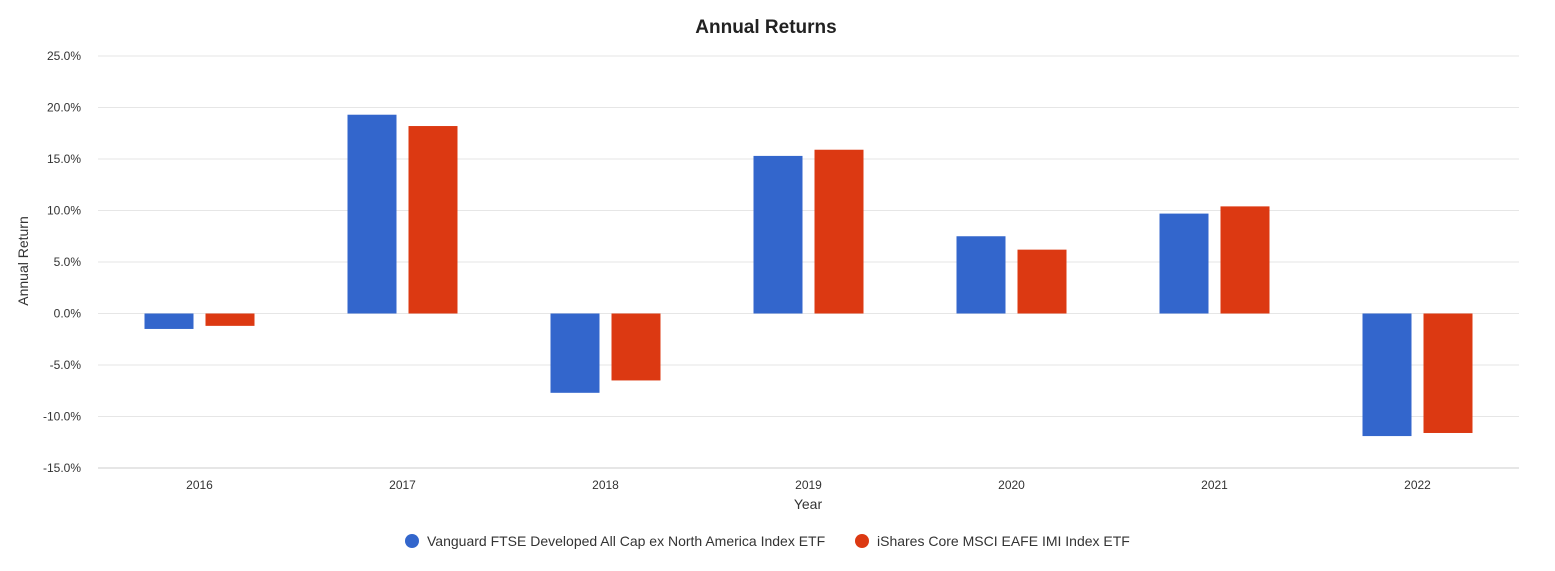 The image size is (1555, 571). Describe the element at coordinates (68, 262) in the screenshot. I see `y-tick-label: 5.0%` at that location.